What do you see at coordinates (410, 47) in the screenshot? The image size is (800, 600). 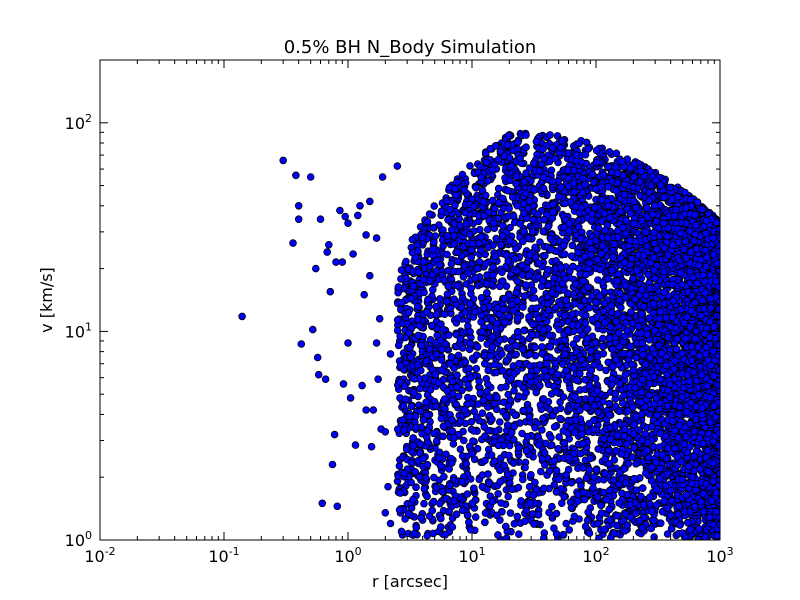 I see `chart-title: 0.5% BH N_Body Simulation` at bounding box center [410, 47].